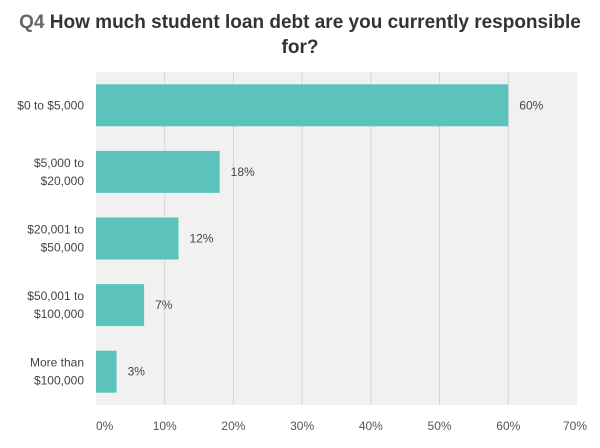 The image size is (600, 448). What do you see at coordinates (302, 426) in the screenshot?
I see `x-tick-label: 30%` at bounding box center [302, 426].